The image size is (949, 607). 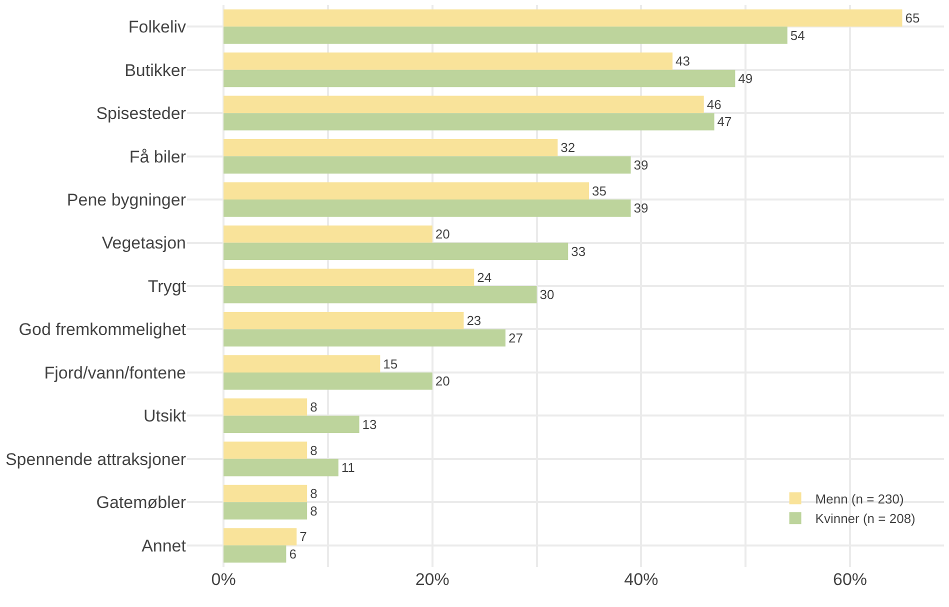 I want to click on y-tick-label: Vegetasjon, so click(x=144, y=243).